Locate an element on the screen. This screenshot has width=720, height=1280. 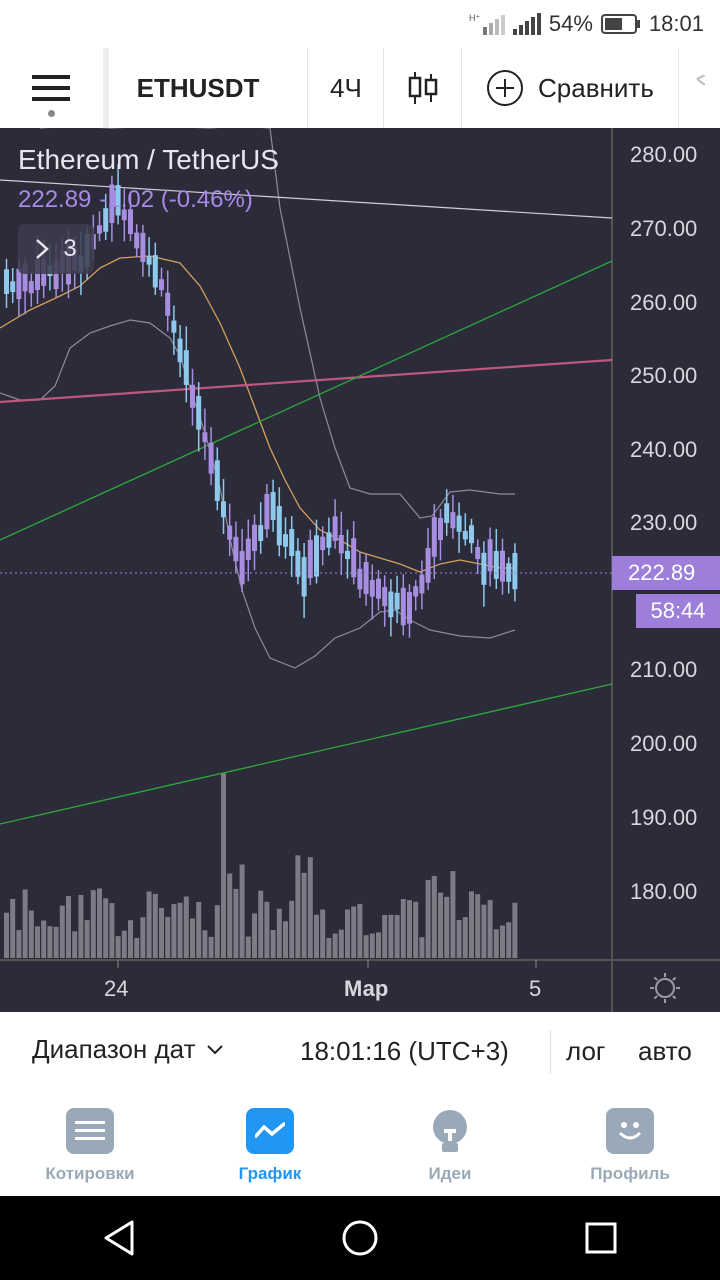
trendline-green-lower is located at coordinates (306, 754).